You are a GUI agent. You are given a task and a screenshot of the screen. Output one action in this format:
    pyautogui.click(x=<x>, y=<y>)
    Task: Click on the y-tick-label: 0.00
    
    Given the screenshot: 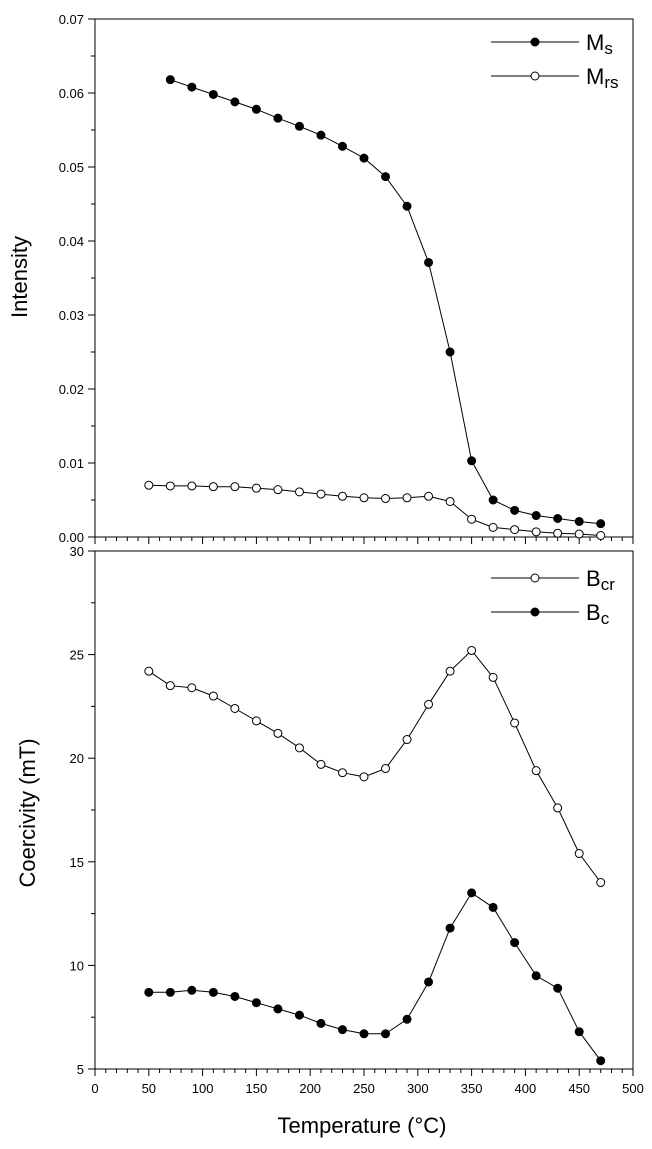 What is the action you would take?
    pyautogui.click(x=71, y=537)
    